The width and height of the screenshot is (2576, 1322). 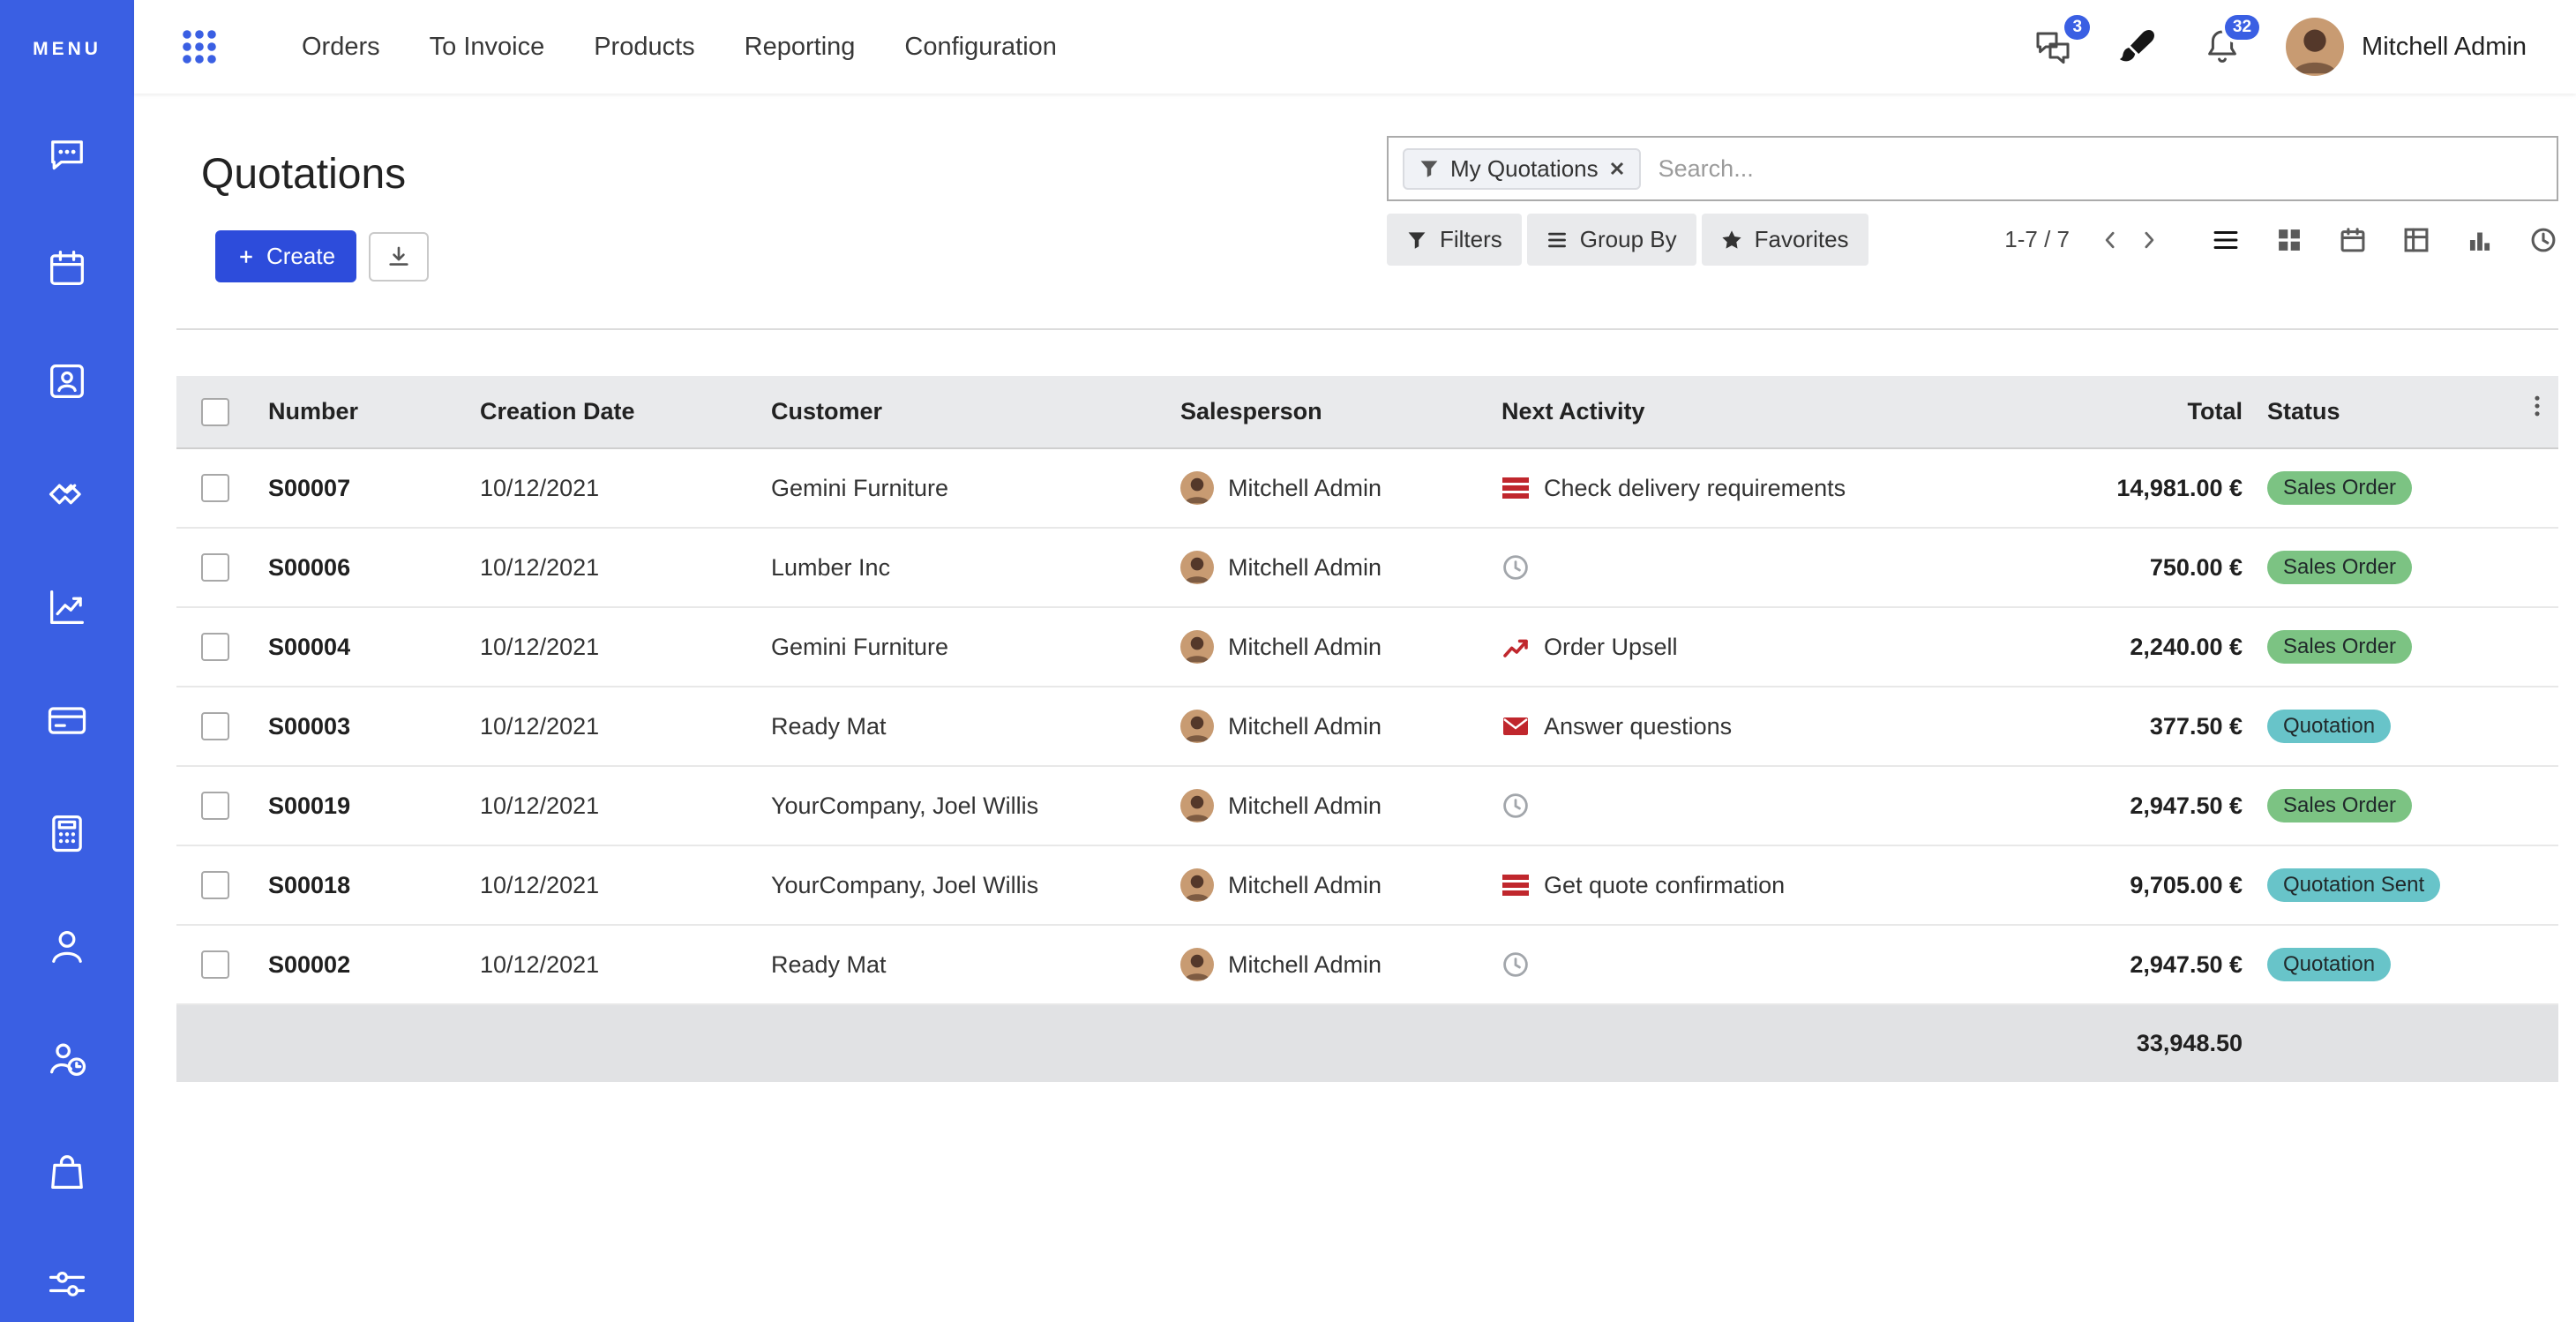 I want to click on calculator-icon, so click(x=67, y=833).